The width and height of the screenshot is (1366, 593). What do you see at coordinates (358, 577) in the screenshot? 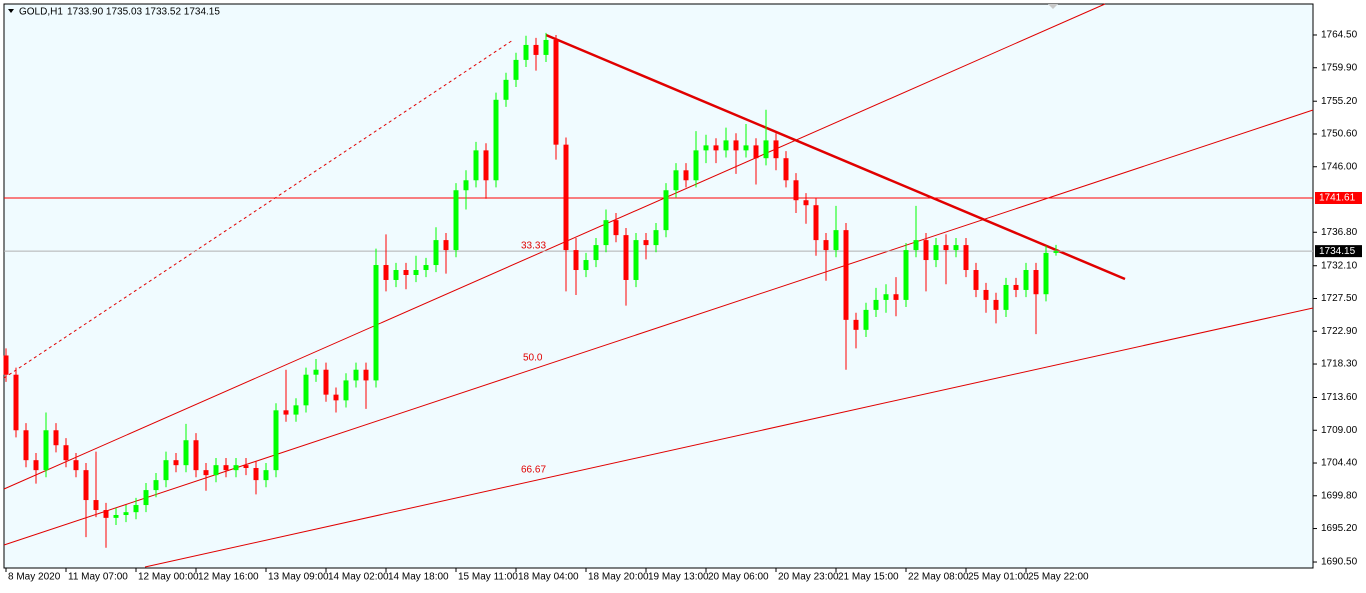
I see `x-tick-label: 14 May 02:00` at bounding box center [358, 577].